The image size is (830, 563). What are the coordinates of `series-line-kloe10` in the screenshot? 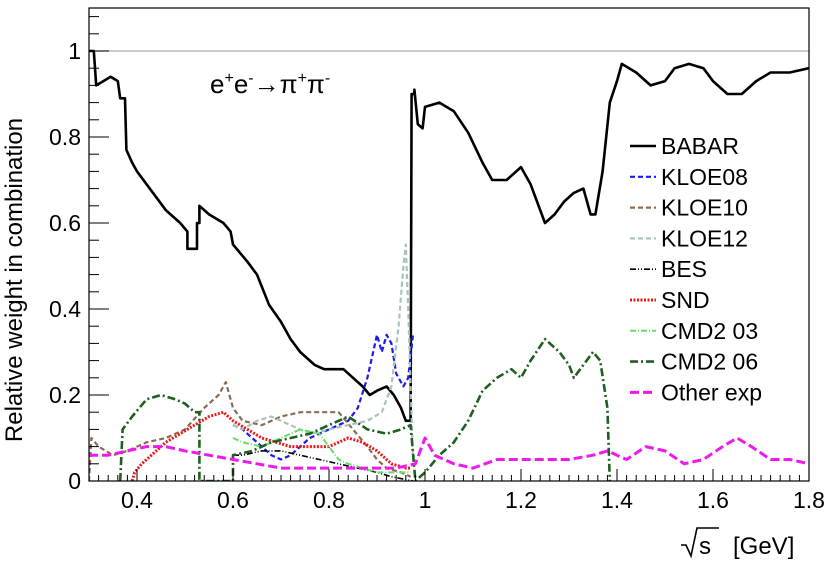 It's located at (250, 431).